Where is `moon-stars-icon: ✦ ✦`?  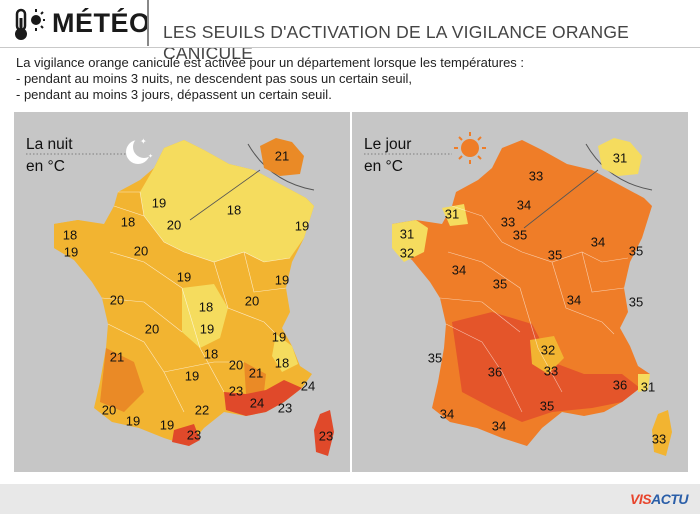
moon-stars-icon: ✦ ✦ is located at coordinates (140, 150).